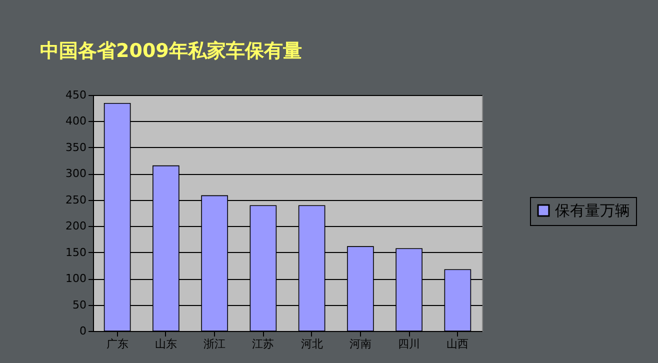  What do you see at coordinates (76, 199) in the screenshot?
I see `y-tick-label: 250` at bounding box center [76, 199].